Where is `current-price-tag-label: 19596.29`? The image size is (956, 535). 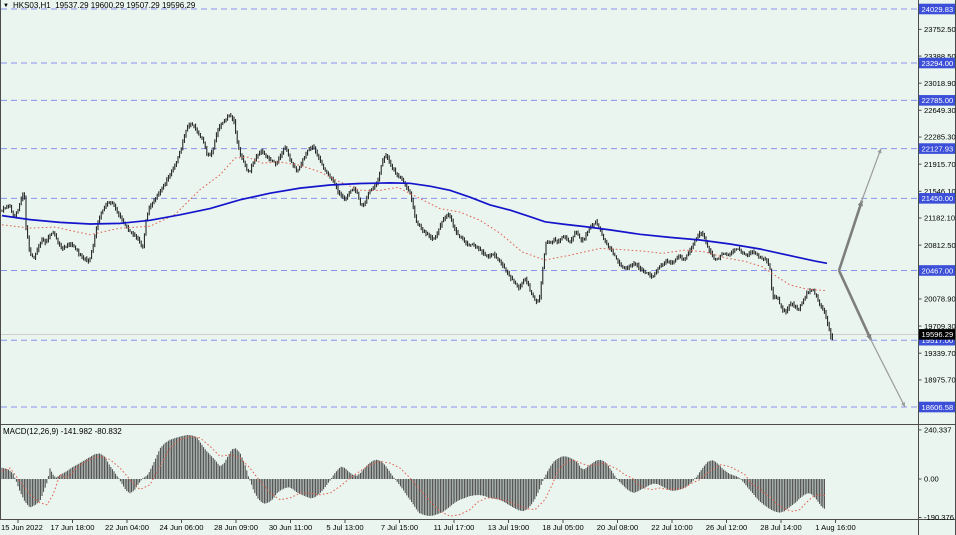
current-price-tag-label: 19596.29 is located at coordinates (938, 334).